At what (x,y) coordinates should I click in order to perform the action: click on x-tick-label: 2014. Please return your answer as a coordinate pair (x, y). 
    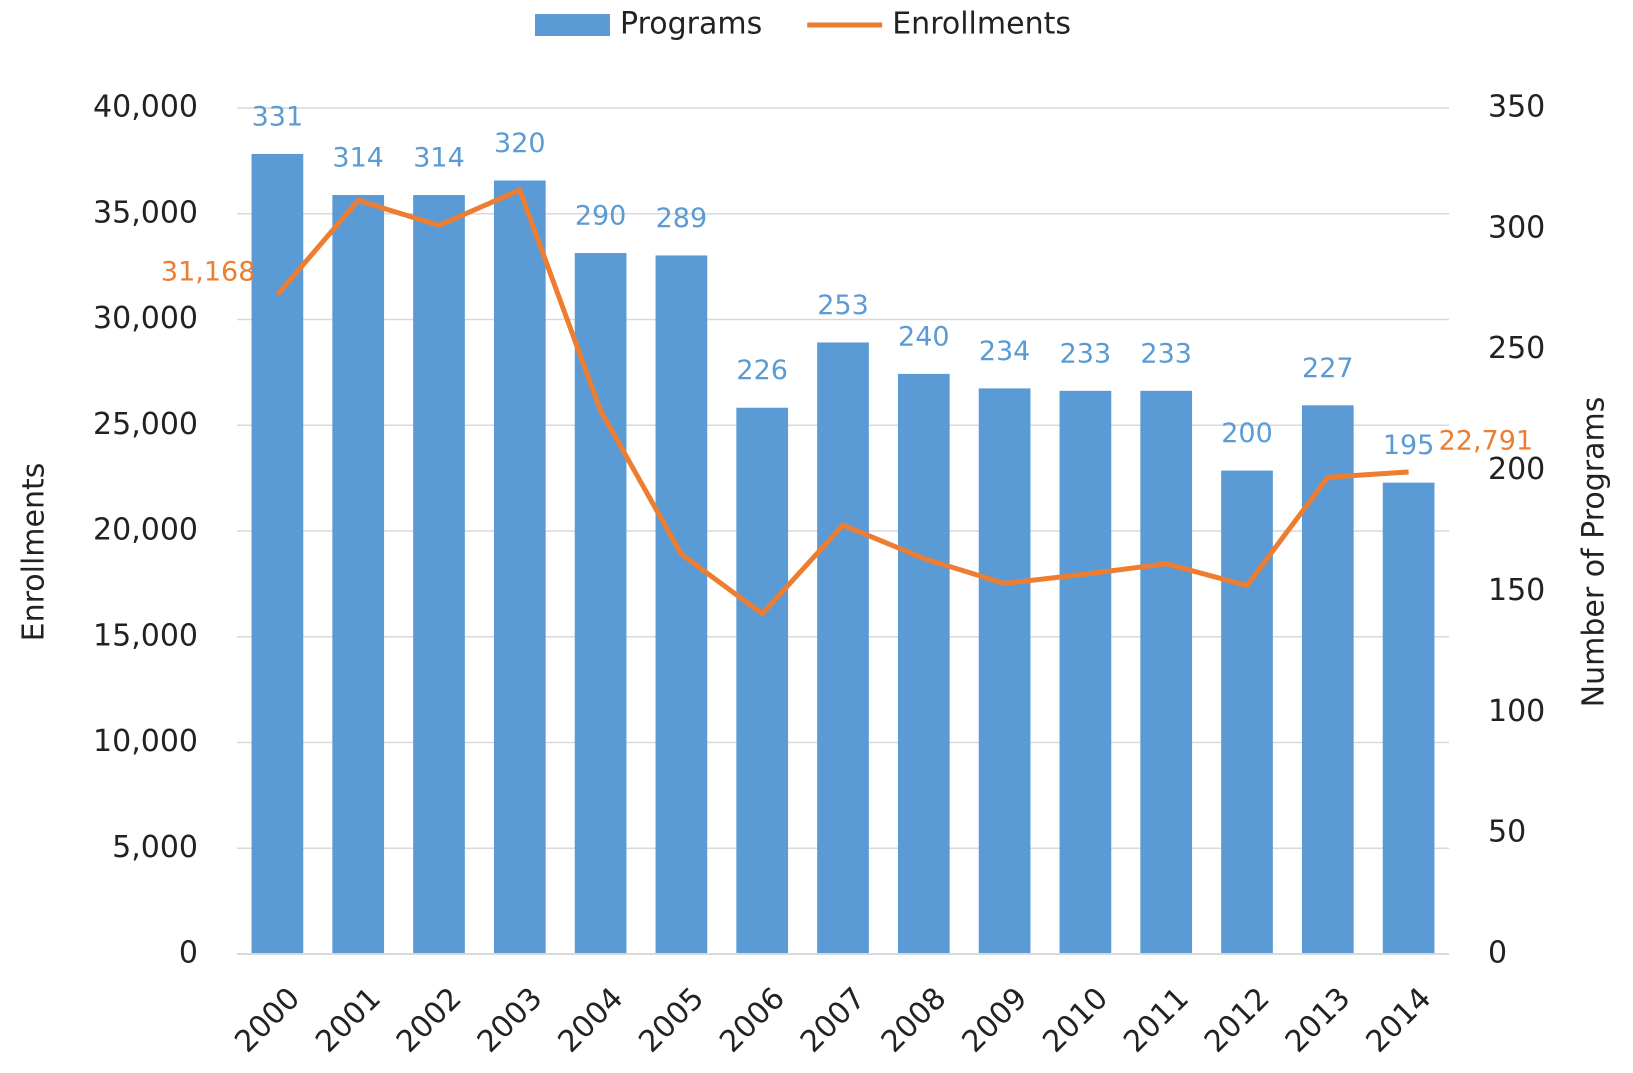
    Looking at the image, I should click on (1399, 1020).